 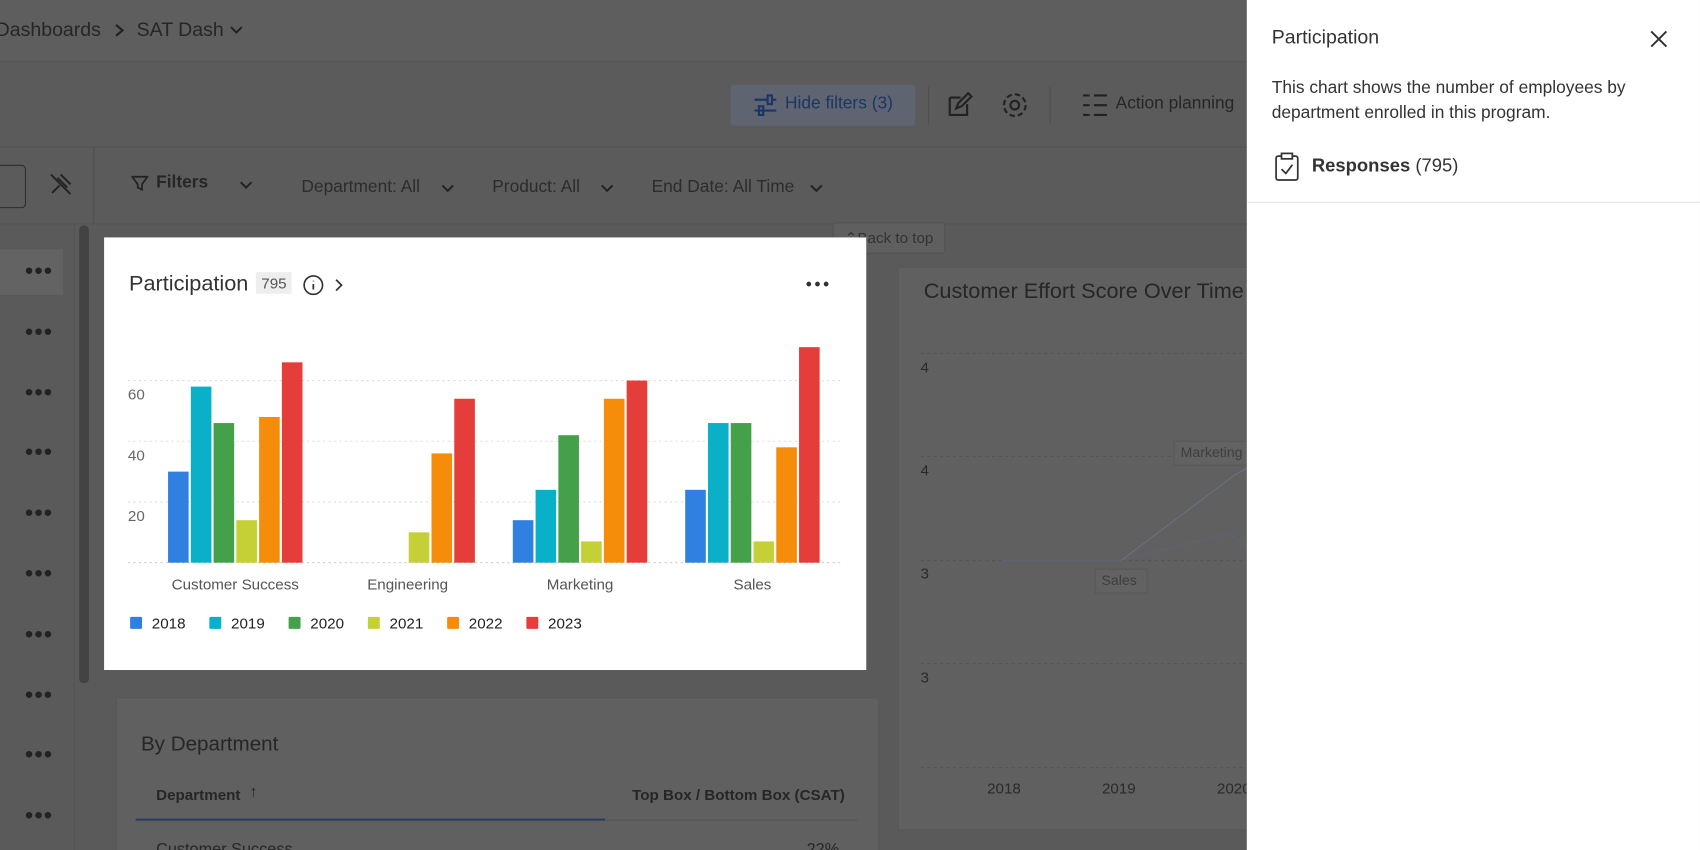 What do you see at coordinates (765, 105) in the screenshot?
I see `filter-icon` at bounding box center [765, 105].